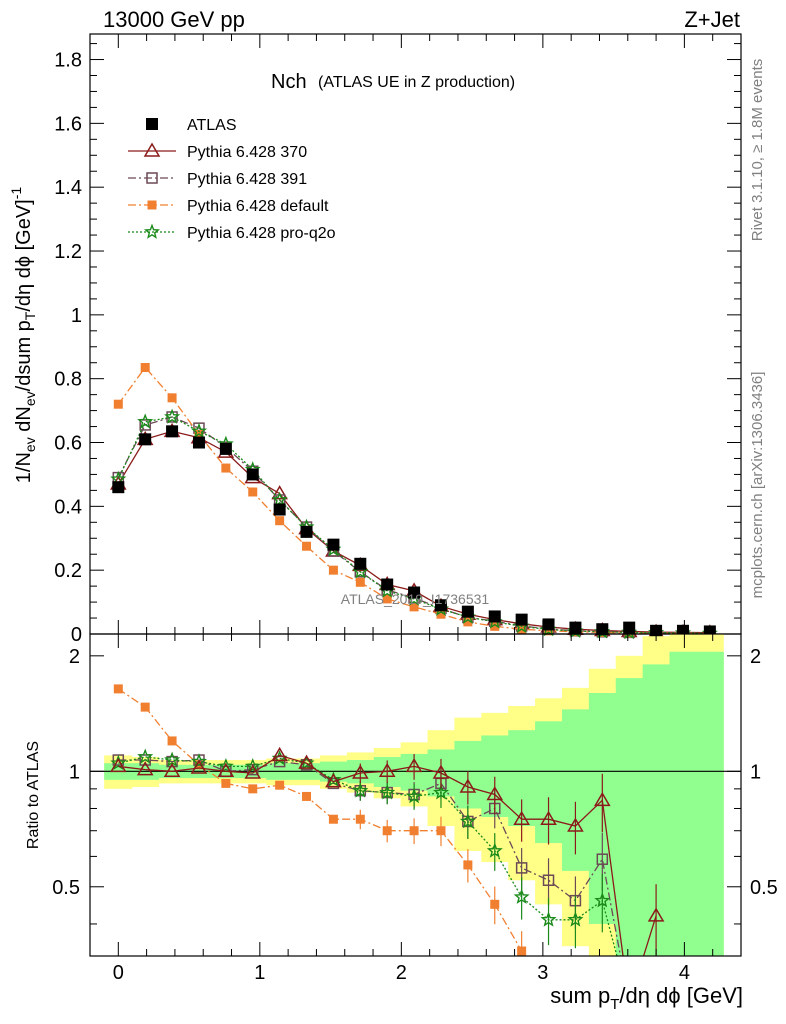 The width and height of the screenshot is (786, 1024). What do you see at coordinates (23, 335) in the screenshot?
I see `top-y-axis-label: 1/Nev dNev/dsum pT/dη dϕ [GeV]-1` at bounding box center [23, 335].